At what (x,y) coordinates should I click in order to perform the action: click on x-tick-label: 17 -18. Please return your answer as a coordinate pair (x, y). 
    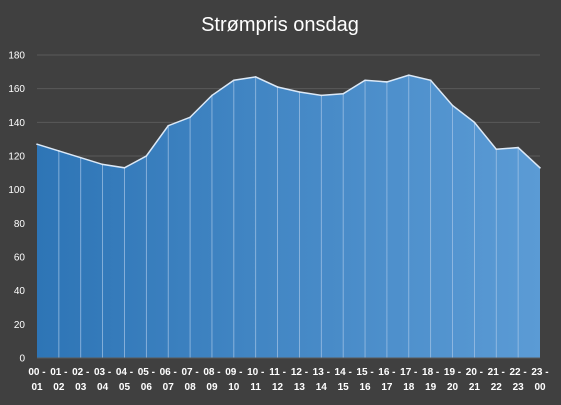
    Looking at the image, I should click on (408, 380).